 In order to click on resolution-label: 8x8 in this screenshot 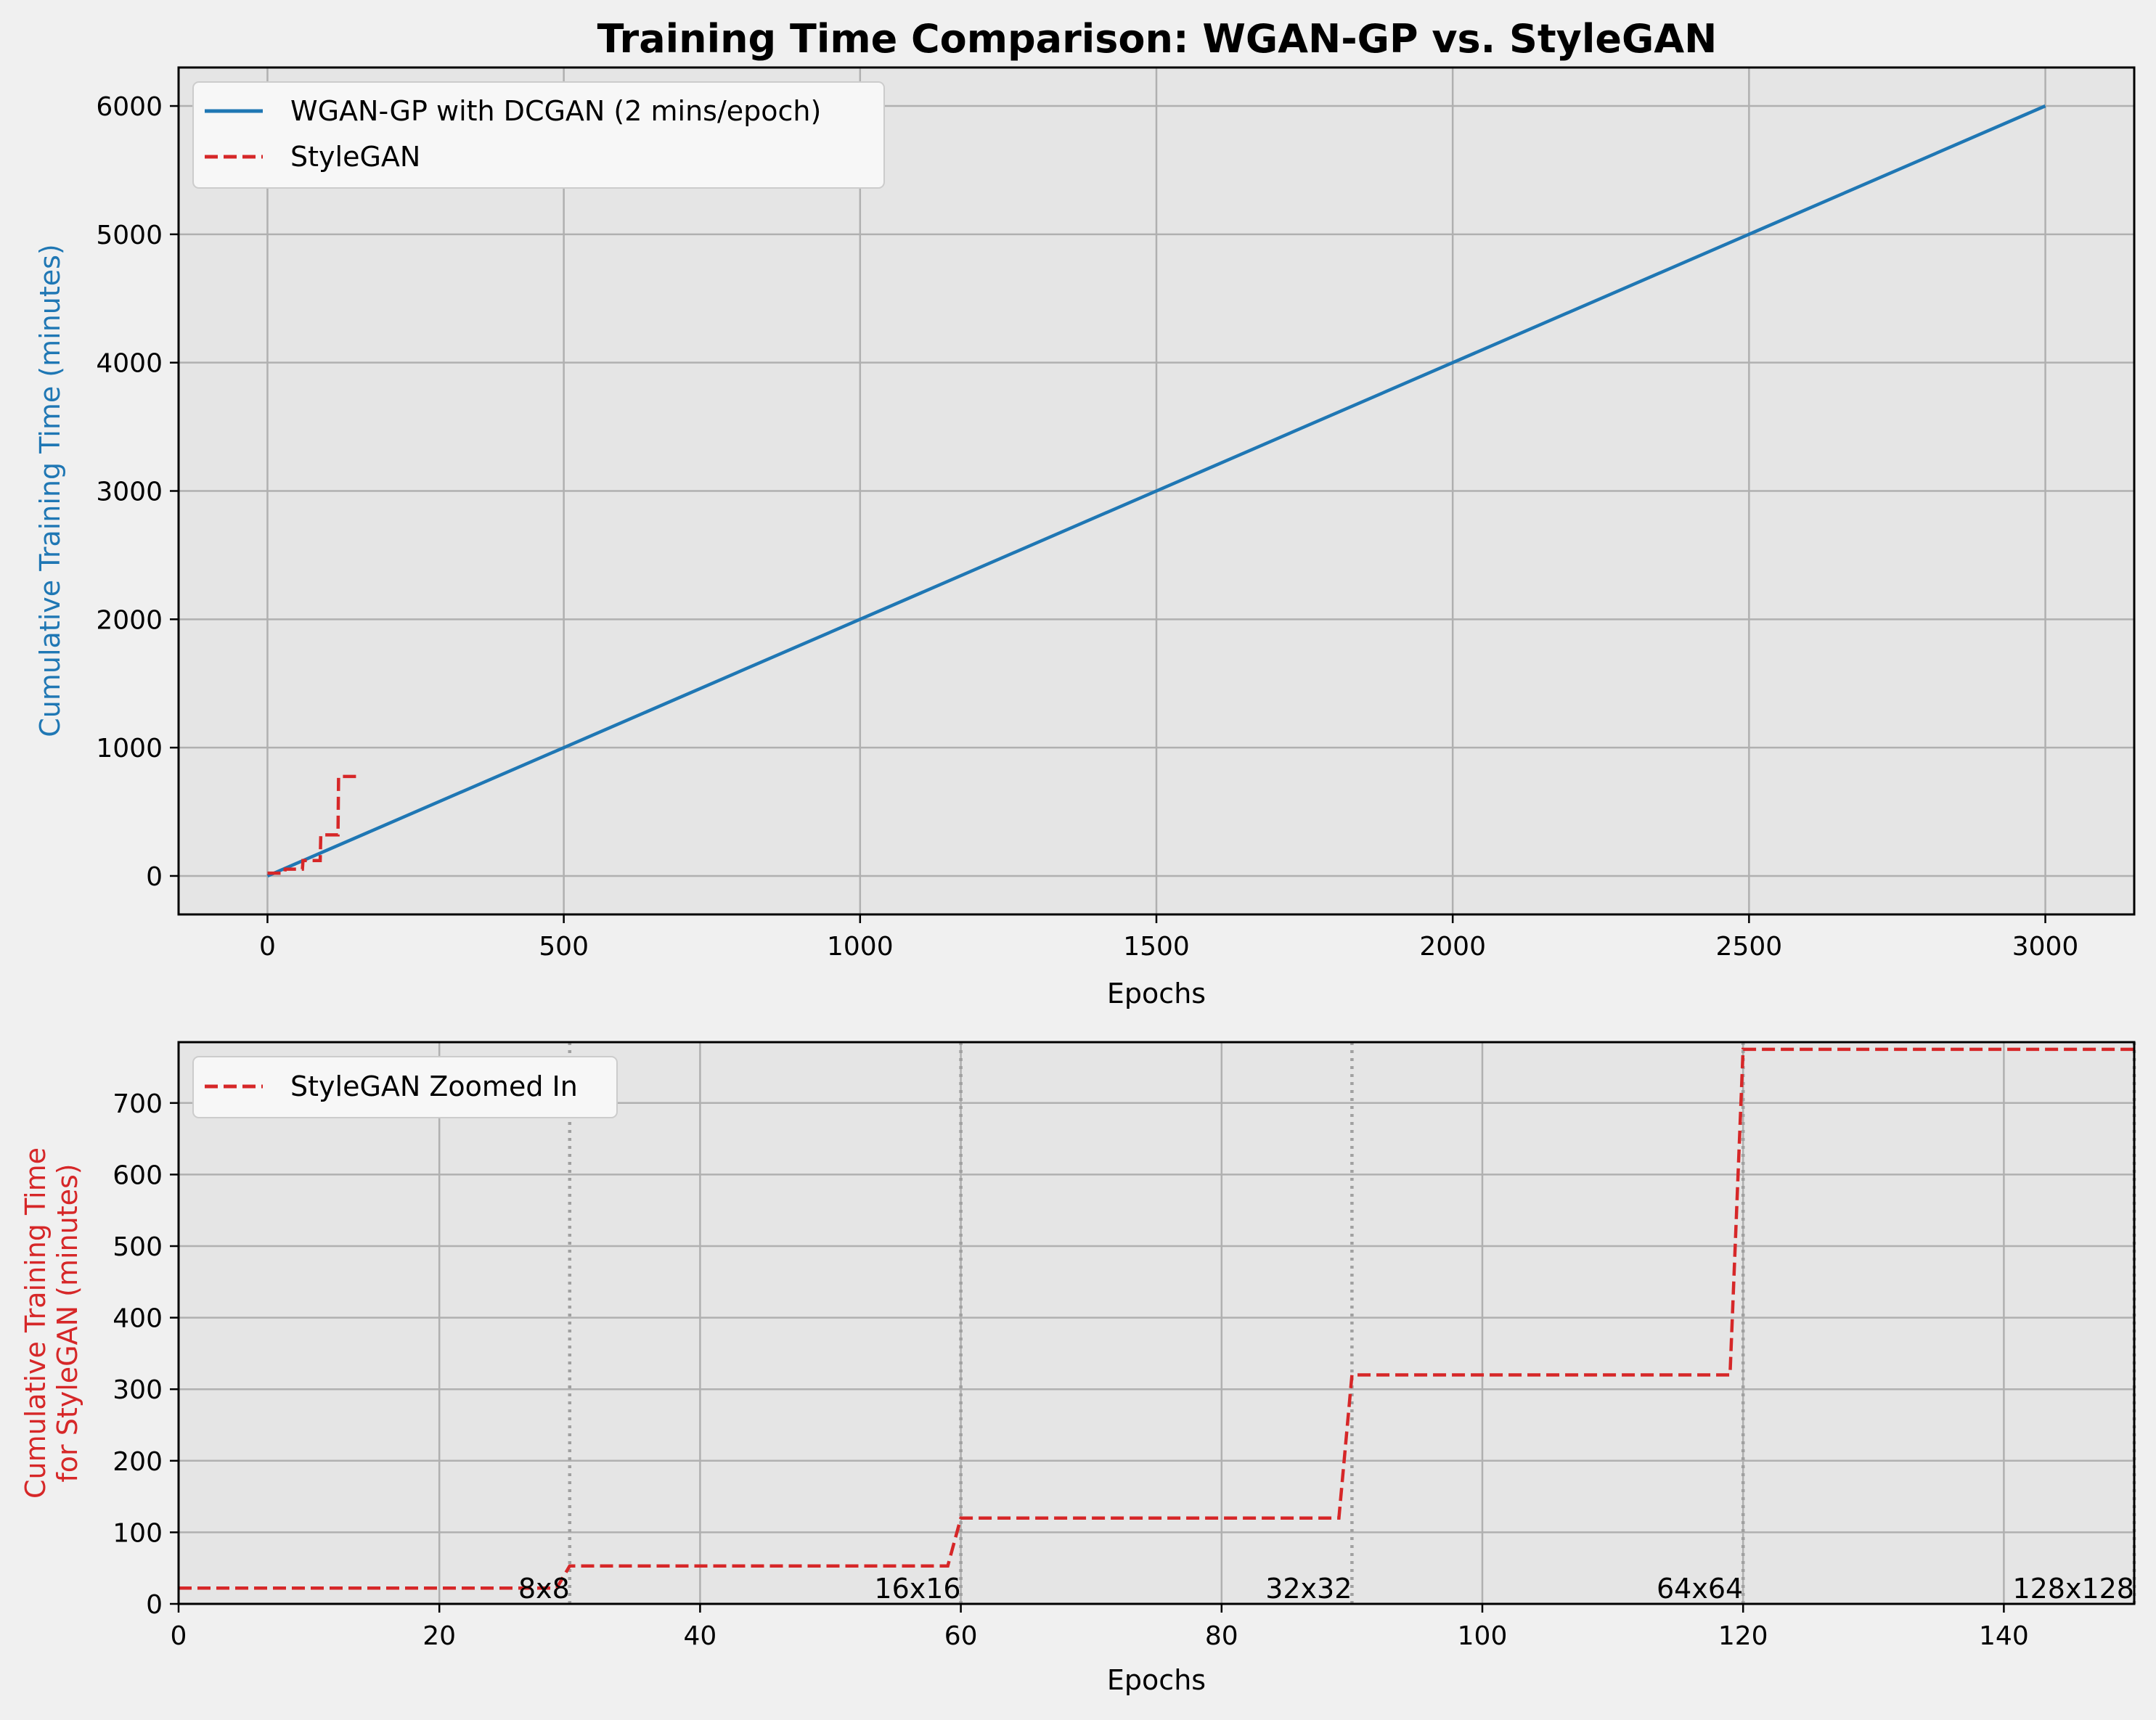, I will do `click(544, 1589)`.